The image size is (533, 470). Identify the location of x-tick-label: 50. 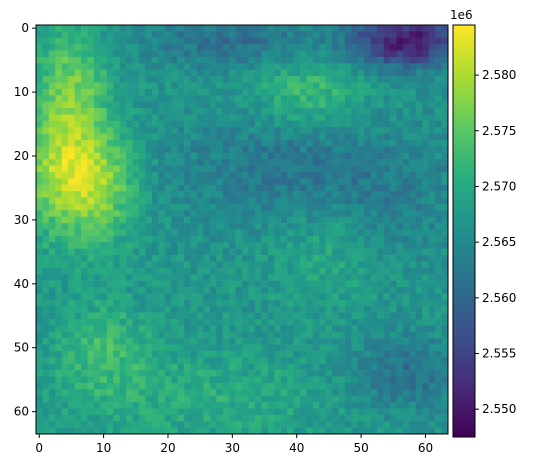
(360, 448).